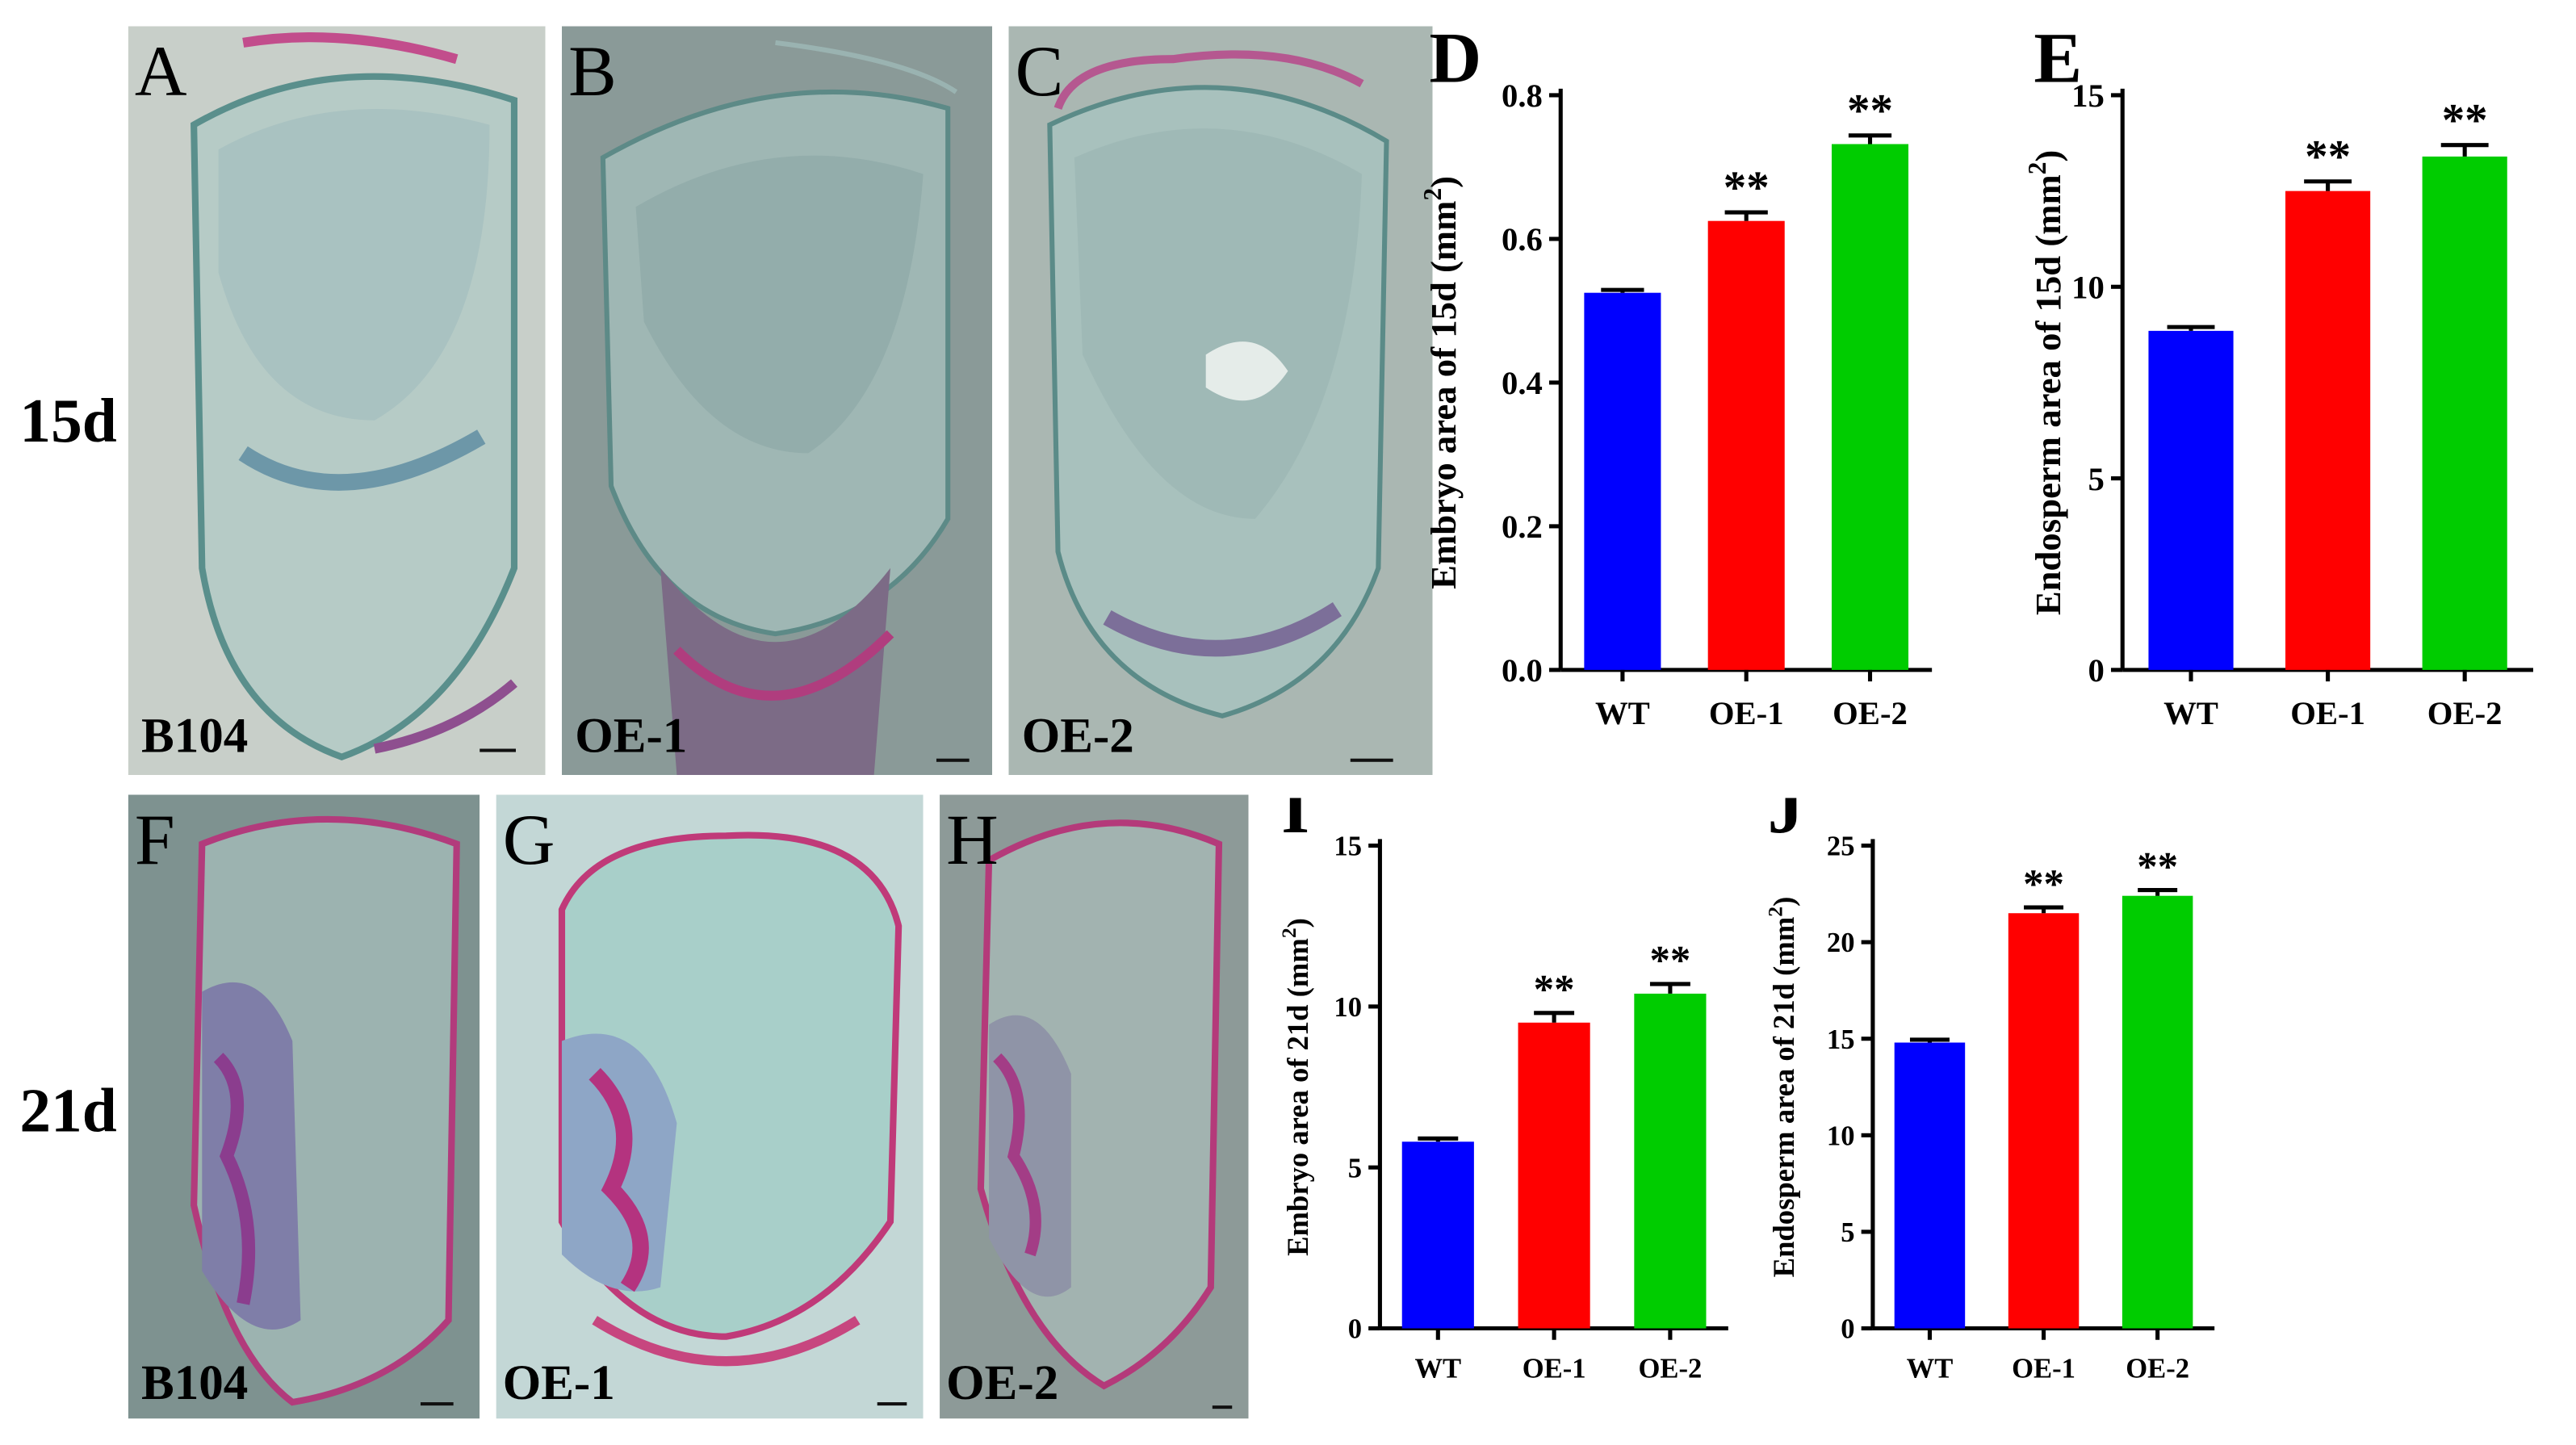 Image resolution: width=2576 pixels, height=1445 pixels. I want to click on y-axis-label: Embryo area of 15d (mm2), so click(1441, 382).